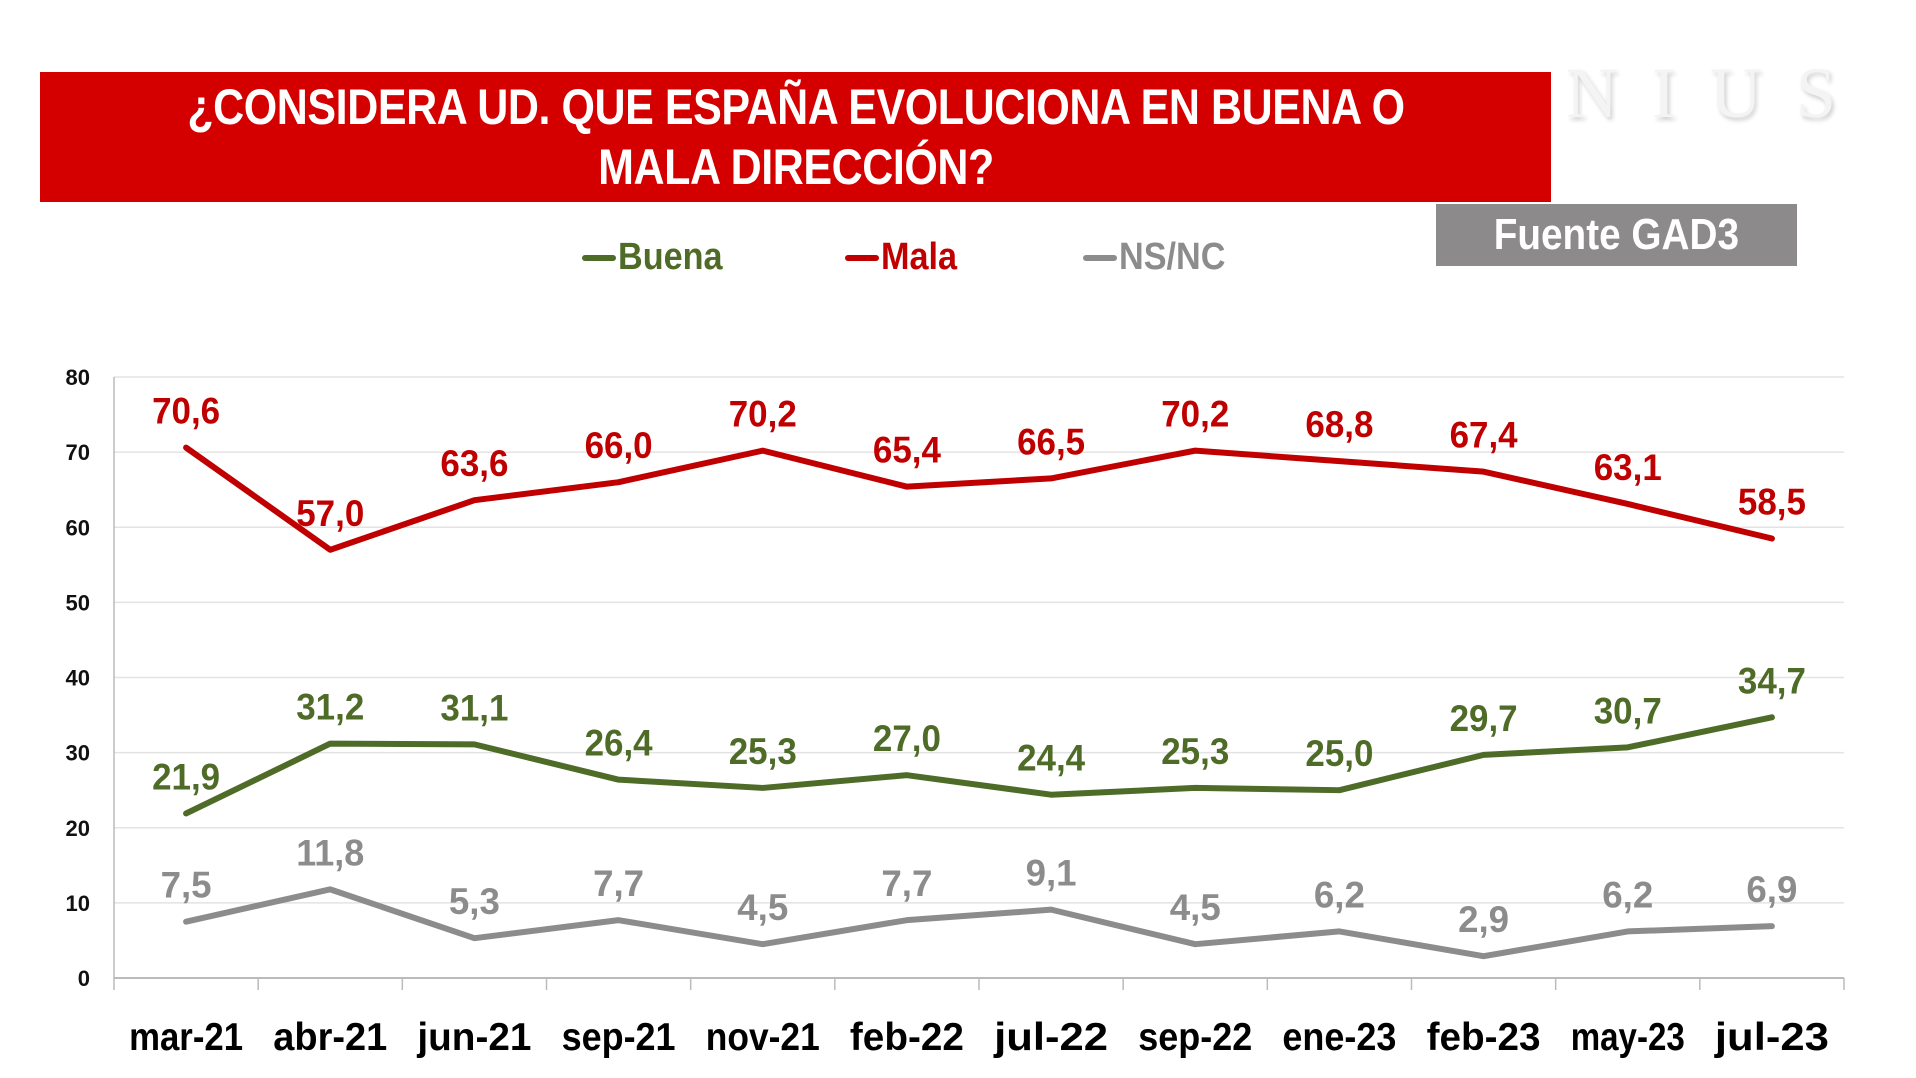 The height and width of the screenshot is (1078, 1916). I want to click on legend-item-nsnc: NS/NC, so click(1160, 257).